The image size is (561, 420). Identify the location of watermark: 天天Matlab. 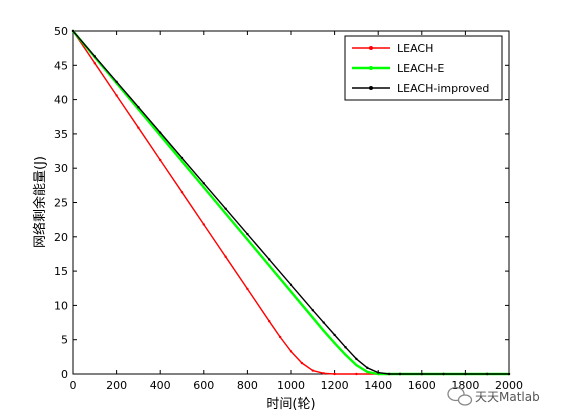
(493, 396).